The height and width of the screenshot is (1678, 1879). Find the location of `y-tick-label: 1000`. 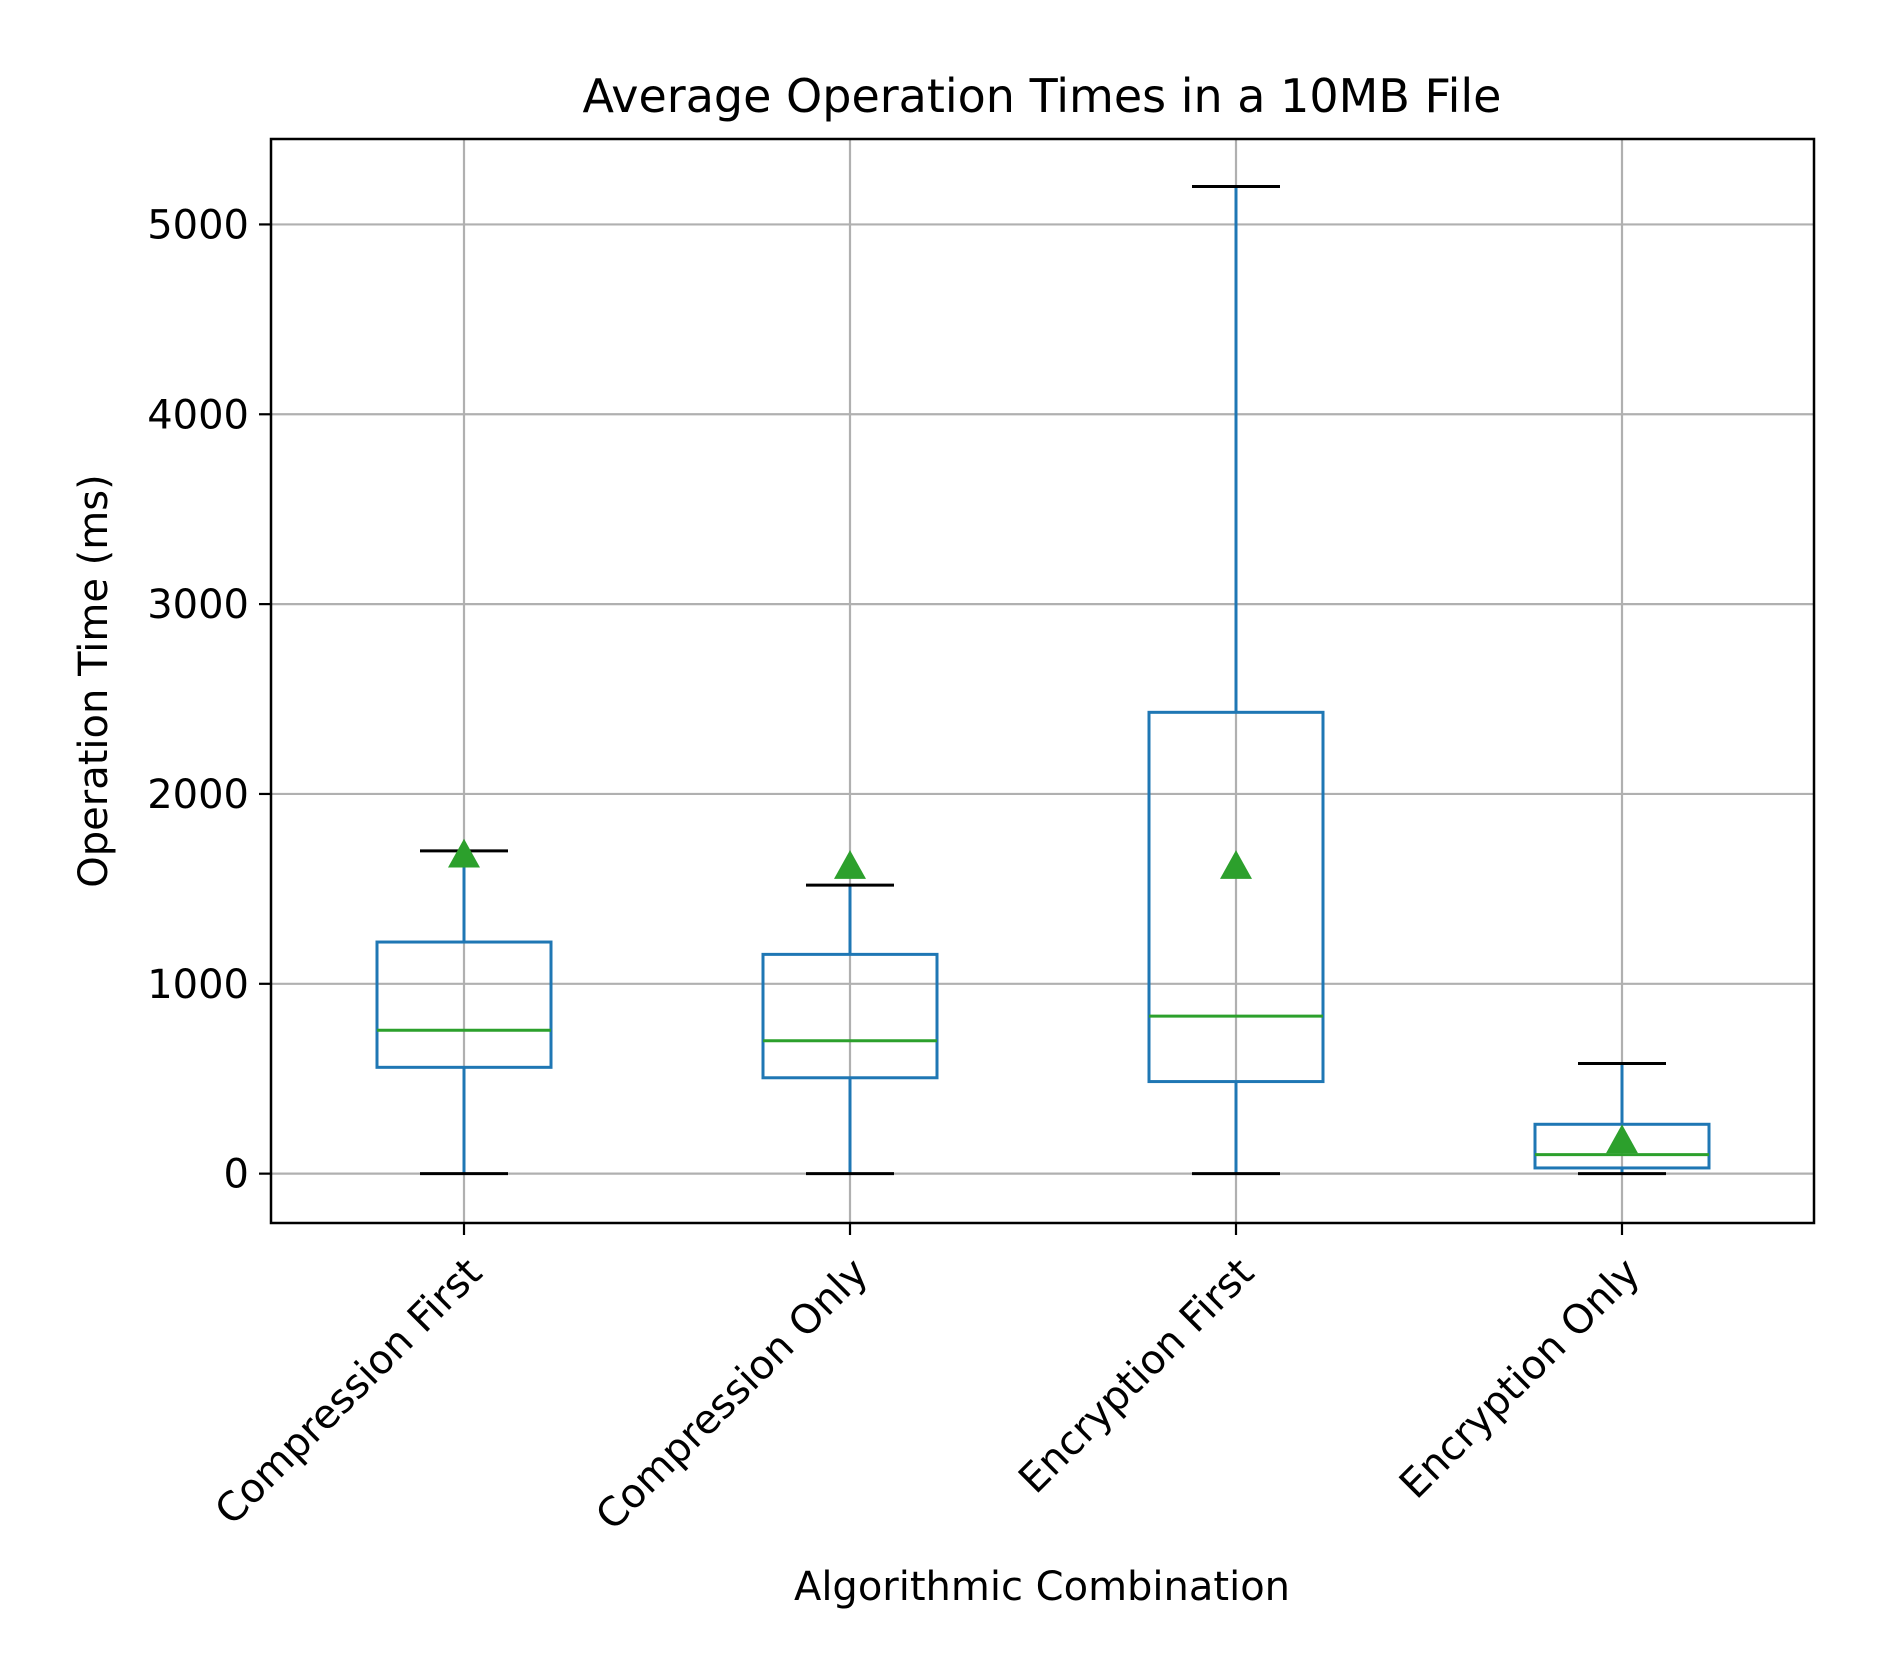

y-tick-label: 1000 is located at coordinates (198, 985).